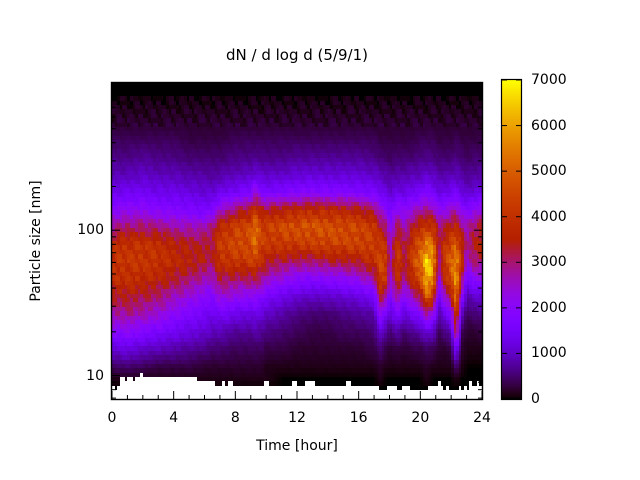 Image resolution: width=640 pixels, height=480 pixels. What do you see at coordinates (297, 446) in the screenshot?
I see `x-axis-label: Time [hour]` at bounding box center [297, 446].